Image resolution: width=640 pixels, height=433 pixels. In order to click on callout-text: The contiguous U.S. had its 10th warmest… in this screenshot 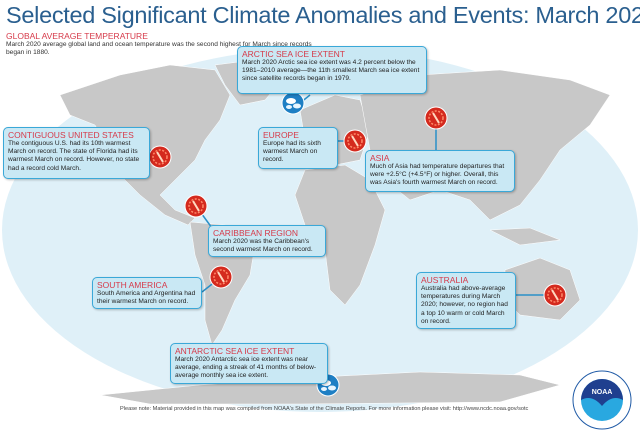, I will do `click(74, 156)`.